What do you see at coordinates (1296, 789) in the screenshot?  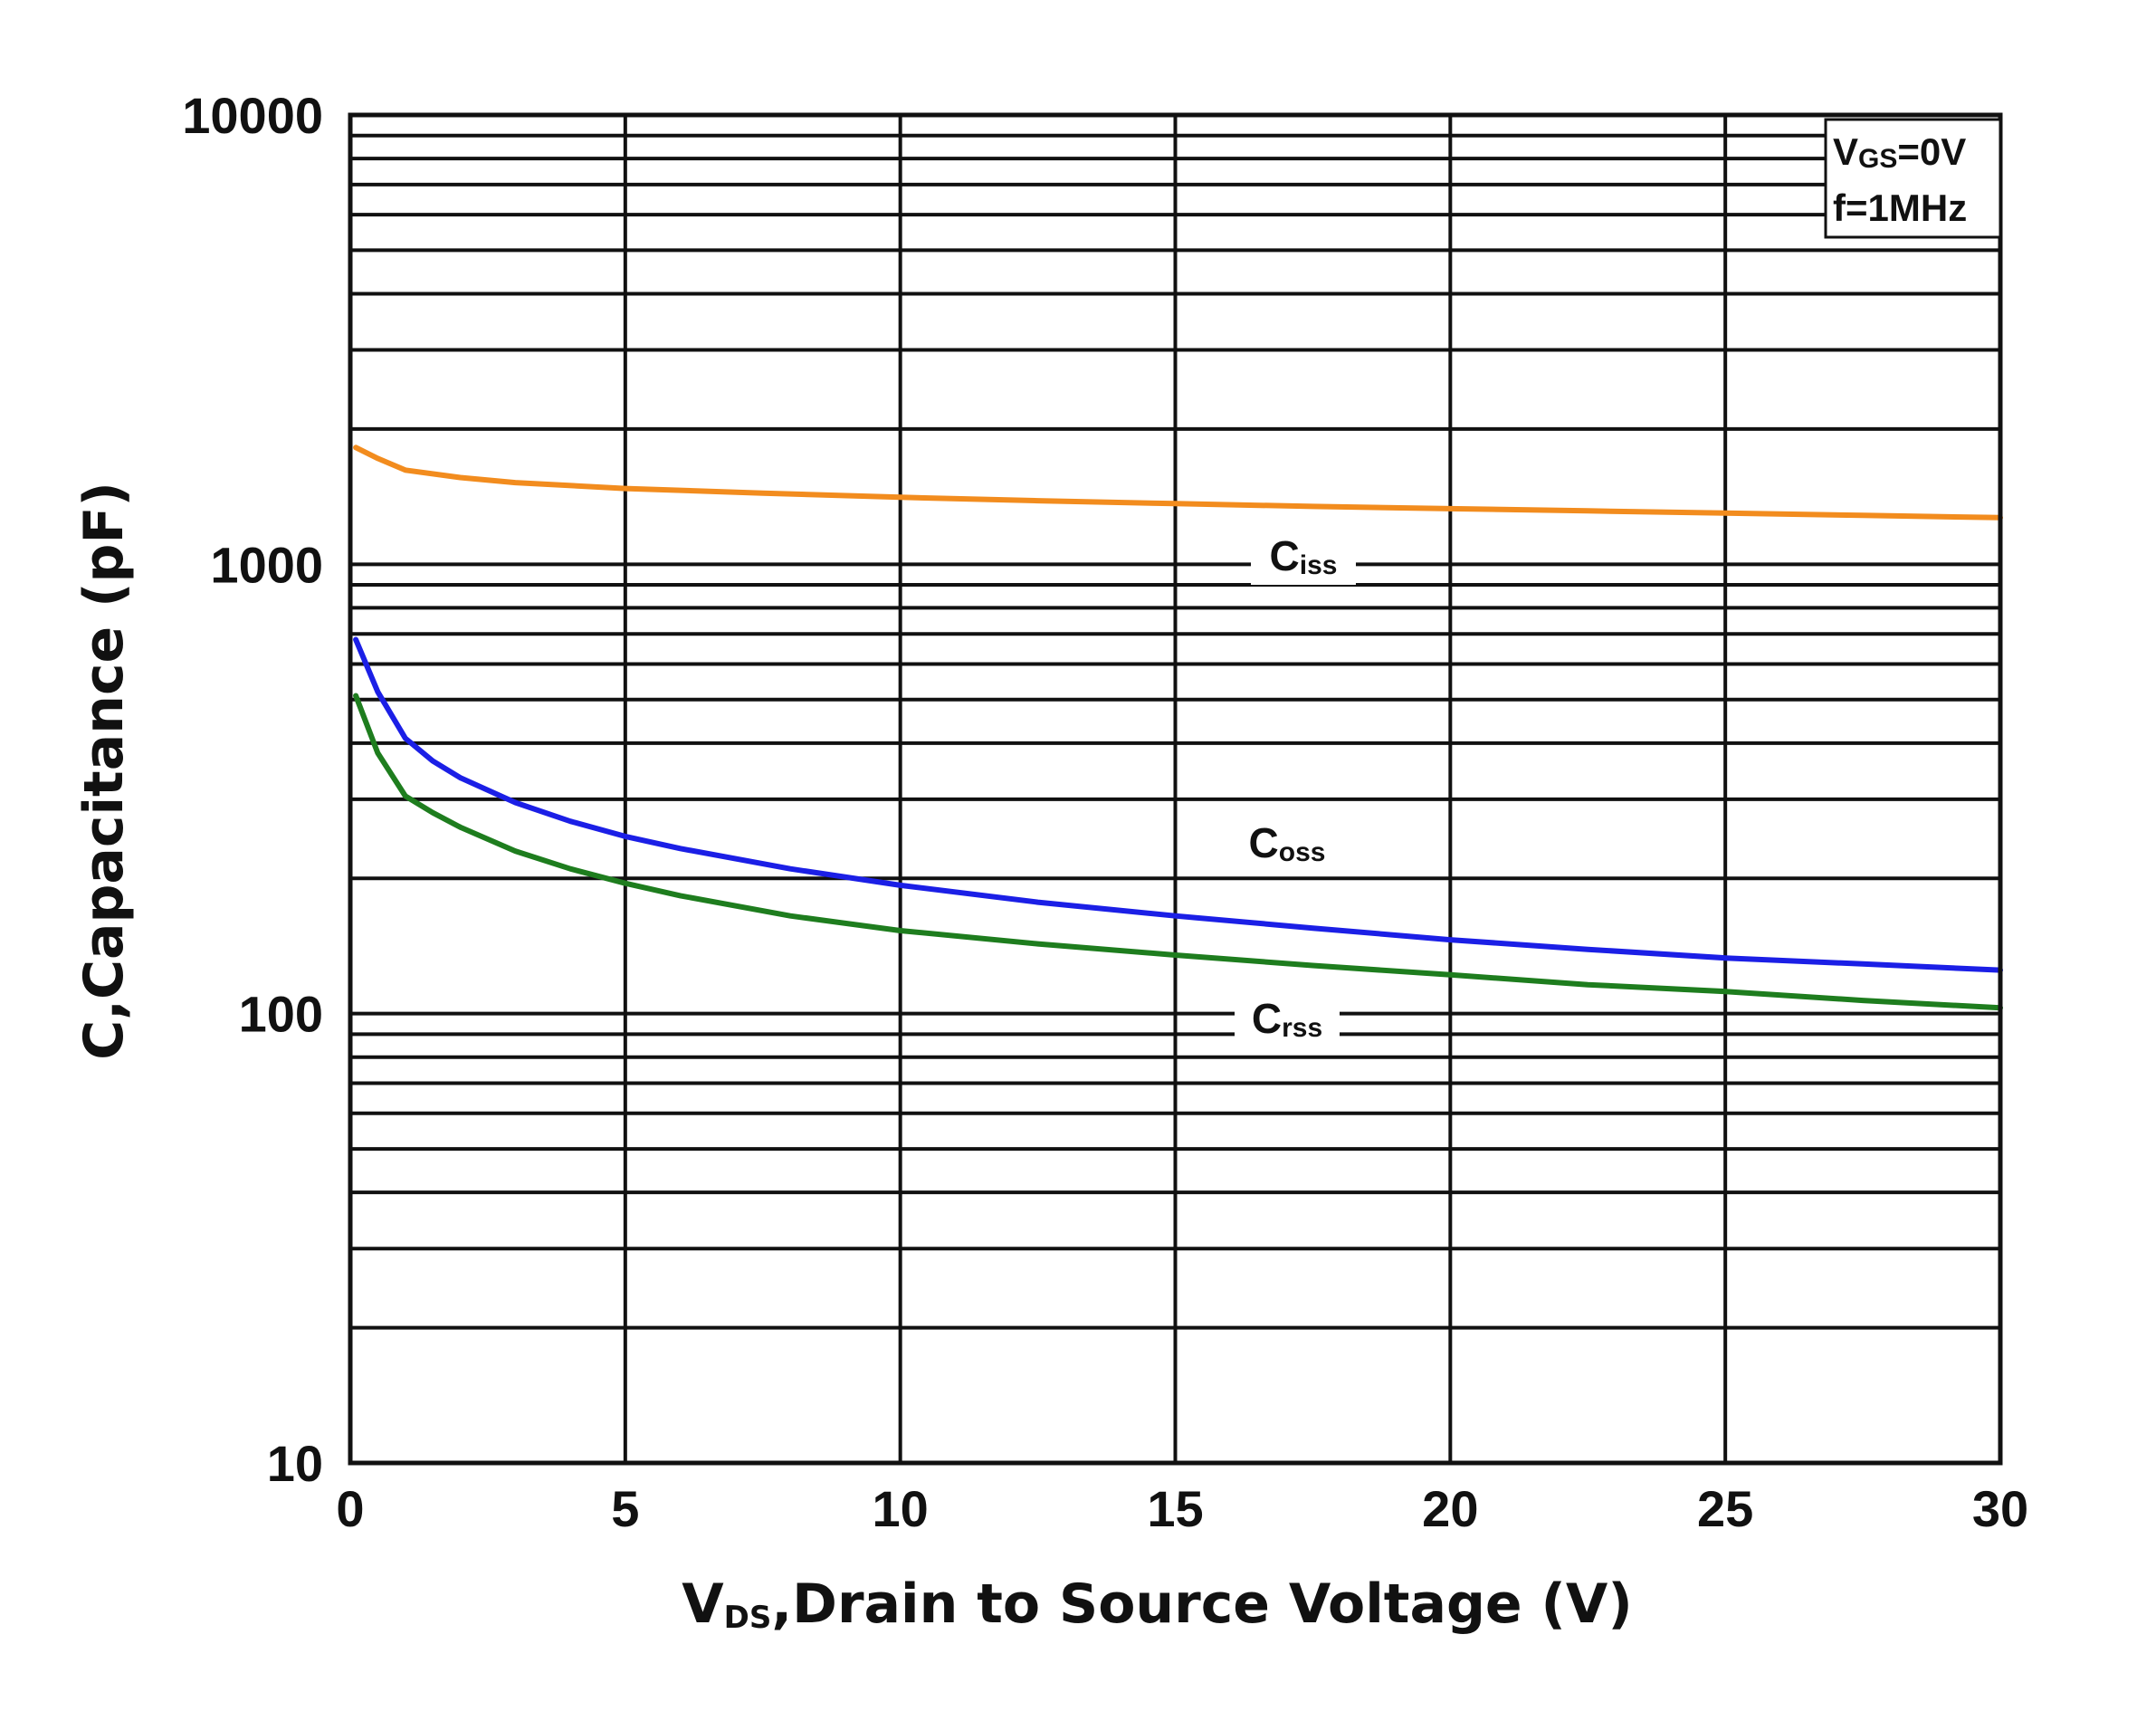 I see `curve-labels: Ciss Coss Crss` at bounding box center [1296, 789].